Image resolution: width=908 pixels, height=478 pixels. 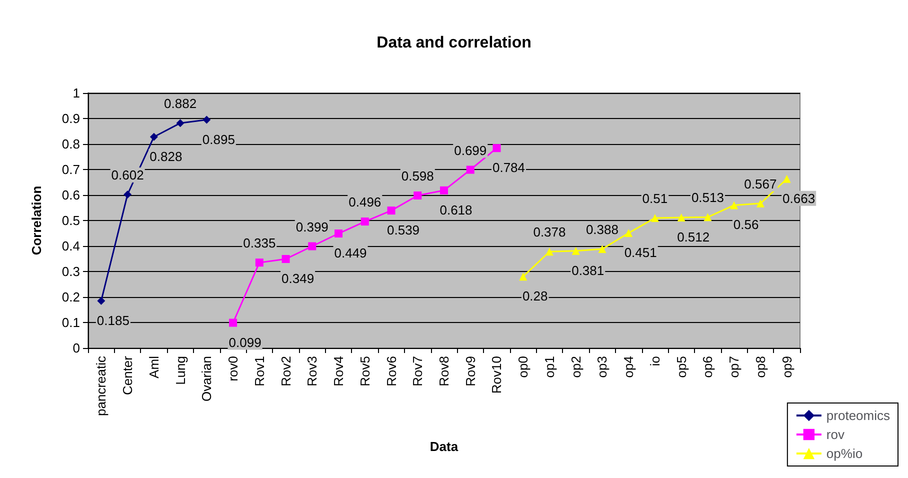 What do you see at coordinates (71, 144) in the screenshot?
I see `y-tick-label: 0.8` at bounding box center [71, 144].